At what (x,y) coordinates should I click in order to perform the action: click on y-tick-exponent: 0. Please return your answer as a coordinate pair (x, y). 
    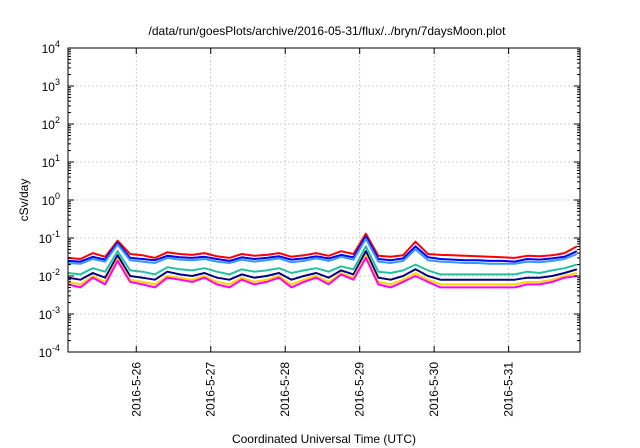
    Looking at the image, I should click on (57, 196).